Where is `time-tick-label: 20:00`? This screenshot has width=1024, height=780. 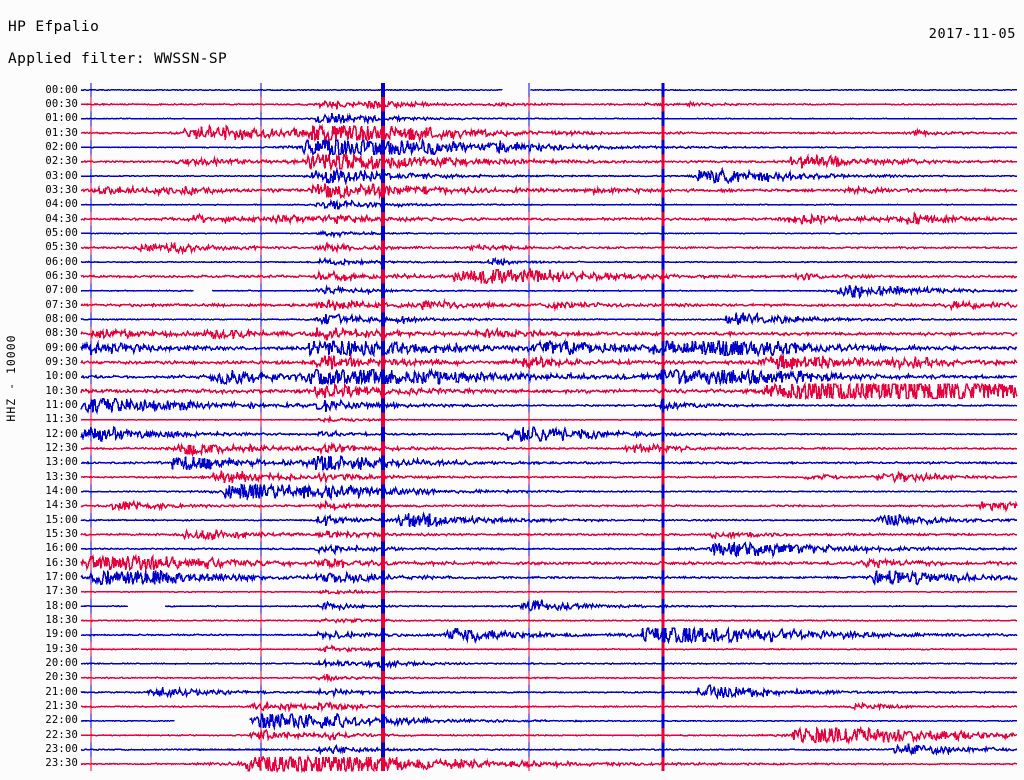 time-tick-label: 20:00 is located at coordinates (61, 663).